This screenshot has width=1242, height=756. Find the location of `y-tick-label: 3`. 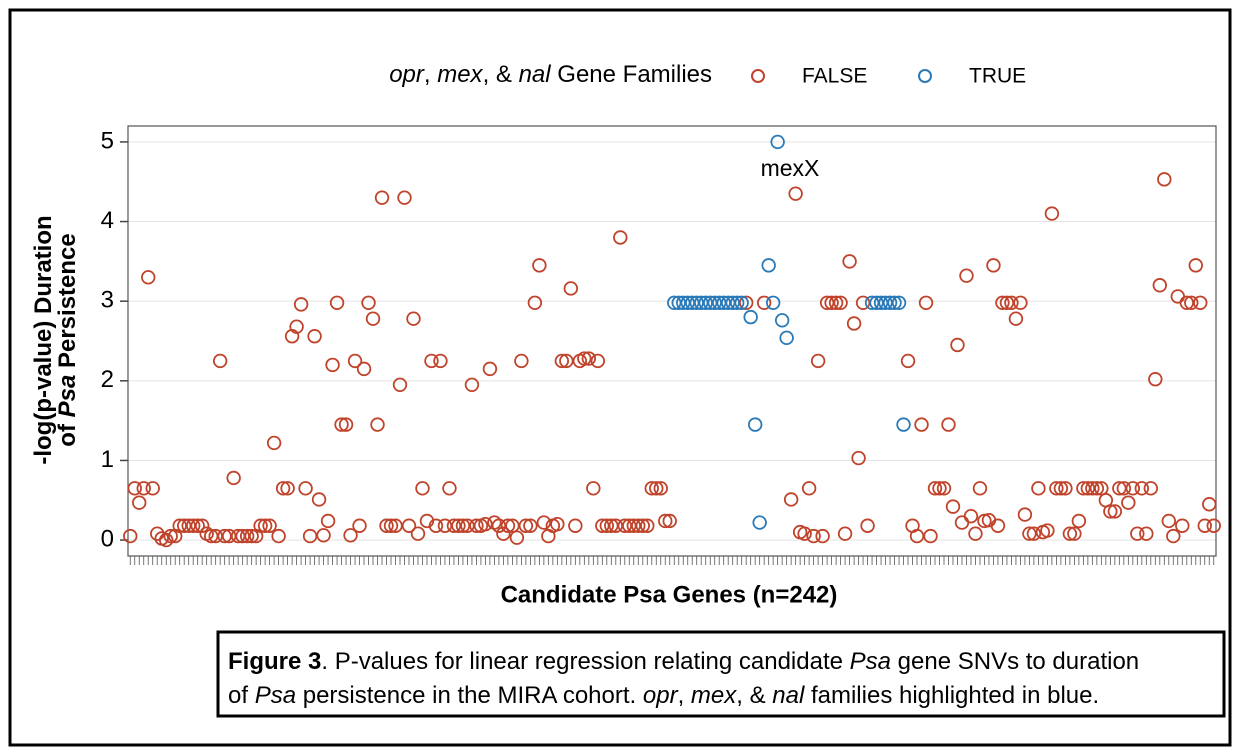

y-tick-label: 3 is located at coordinates (107, 300).